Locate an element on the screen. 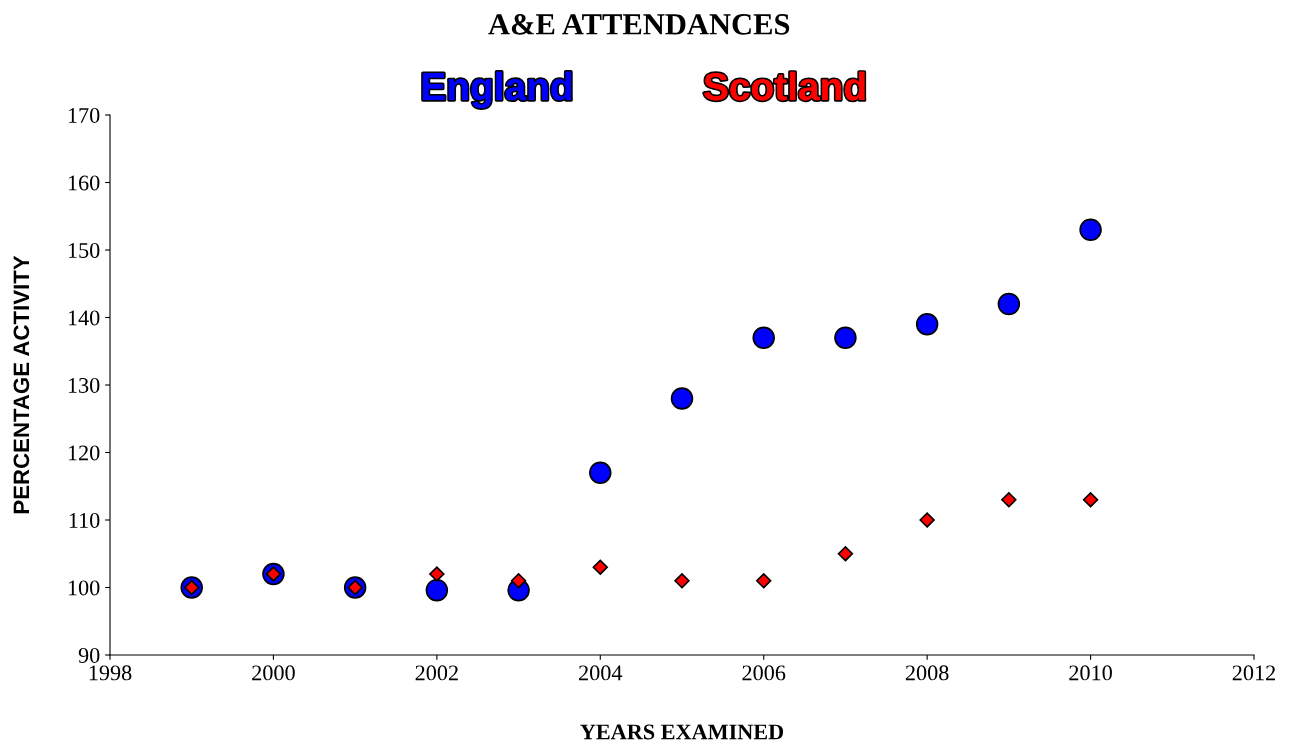 The width and height of the screenshot is (1294, 746). x-tick-label: 2012 is located at coordinates (1253, 673).